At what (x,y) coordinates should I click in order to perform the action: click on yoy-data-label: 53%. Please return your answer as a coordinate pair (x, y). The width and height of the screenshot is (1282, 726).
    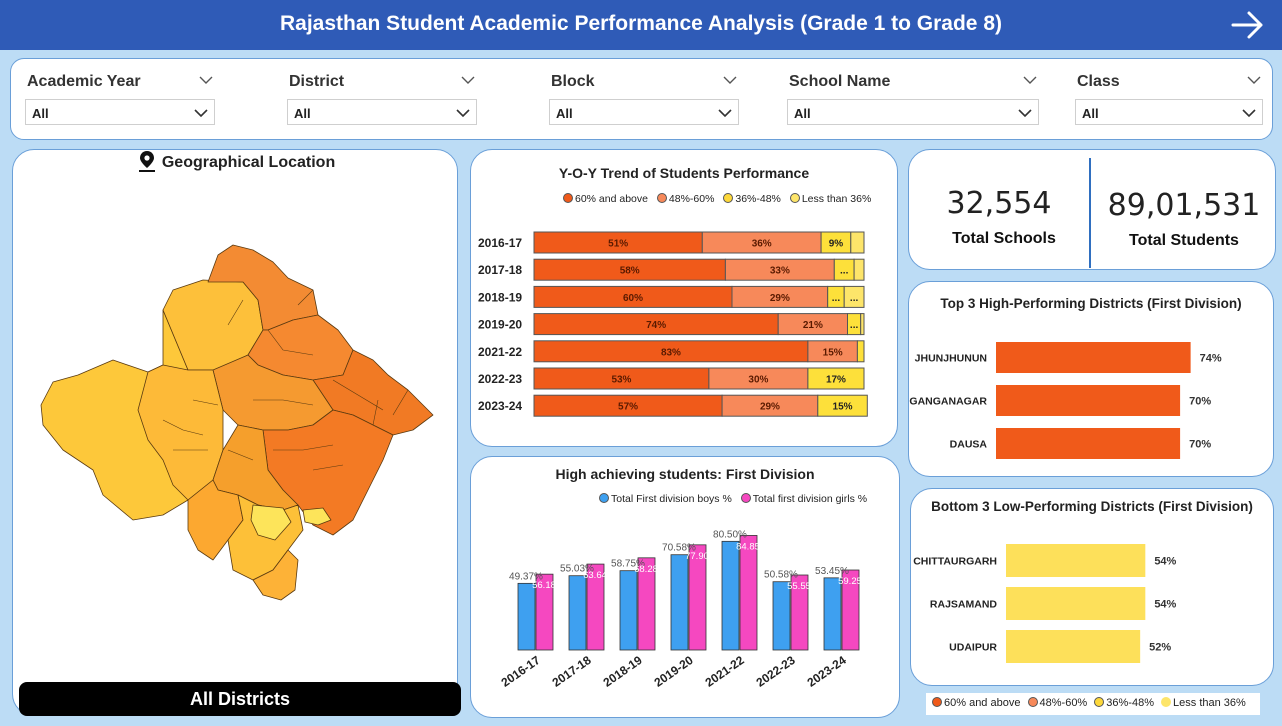
    Looking at the image, I should click on (621, 380).